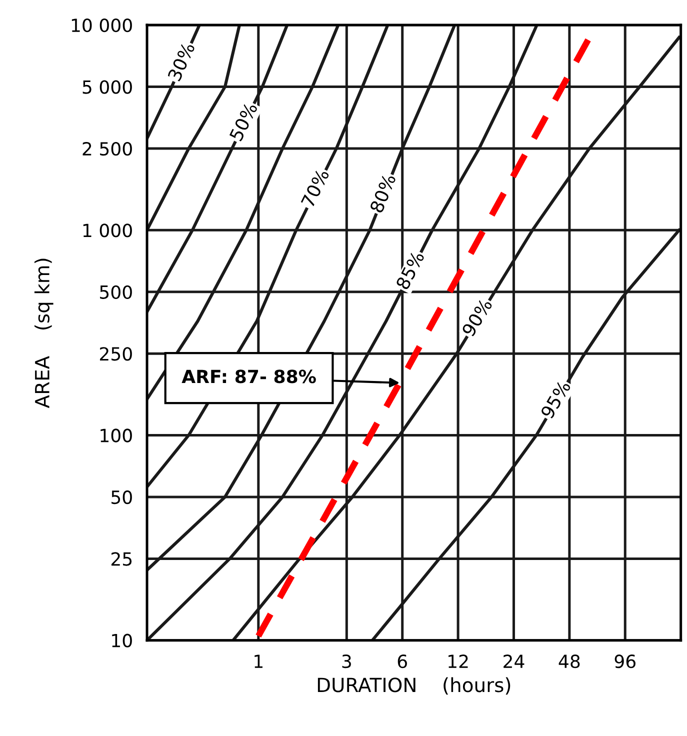 The width and height of the screenshot is (687, 736). I want to click on y-tick-label: 250, so click(116, 354).